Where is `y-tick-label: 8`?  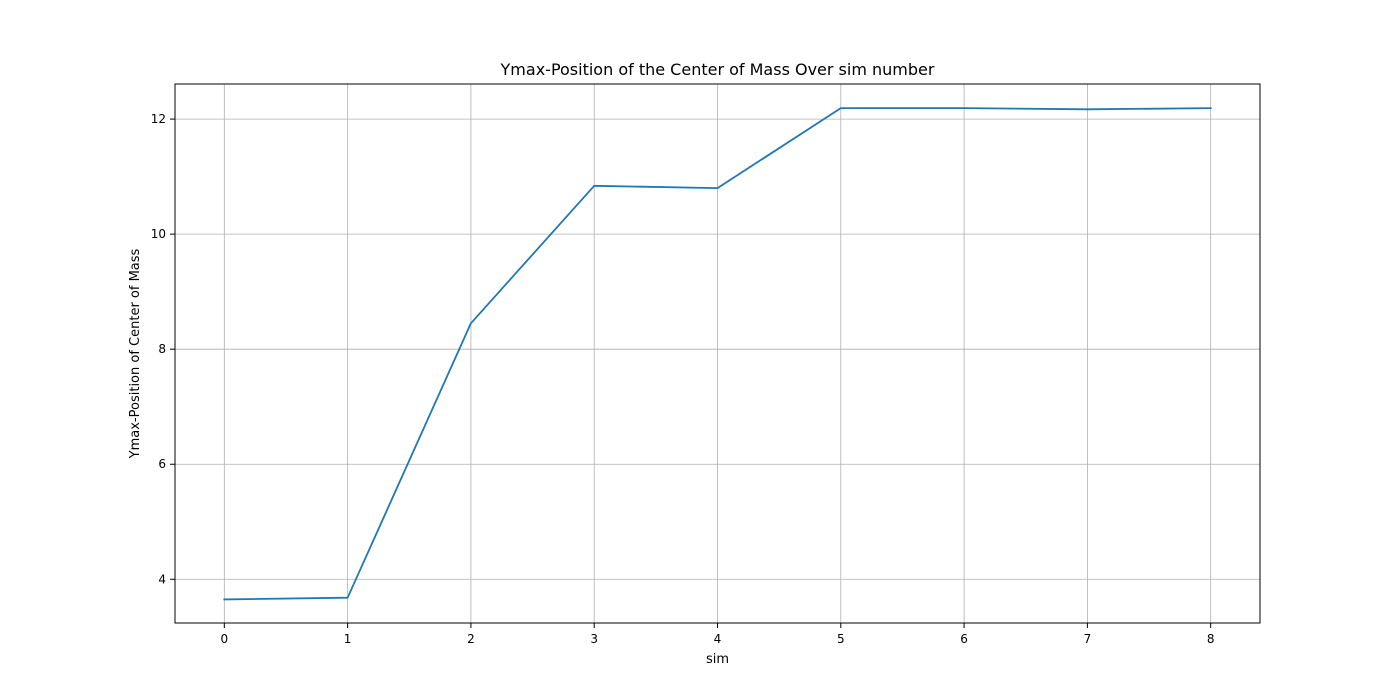 y-tick-label: 8 is located at coordinates (162, 349).